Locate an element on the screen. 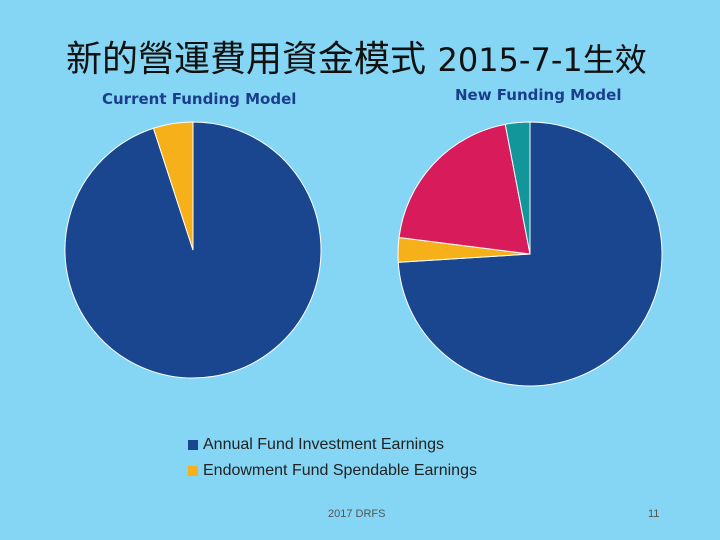 This screenshot has height=540, width=720. legend-swatch-endowment is located at coordinates (193, 471).